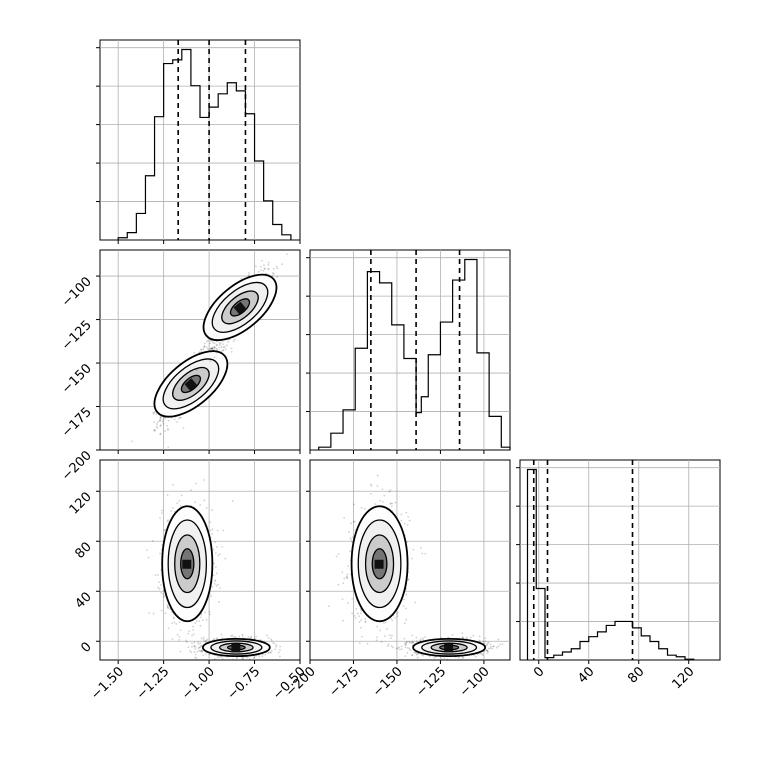 This screenshot has width=760, height=760. Describe the element at coordinates (204, 144) in the screenshot. I see `hist-p1-steps` at that location.